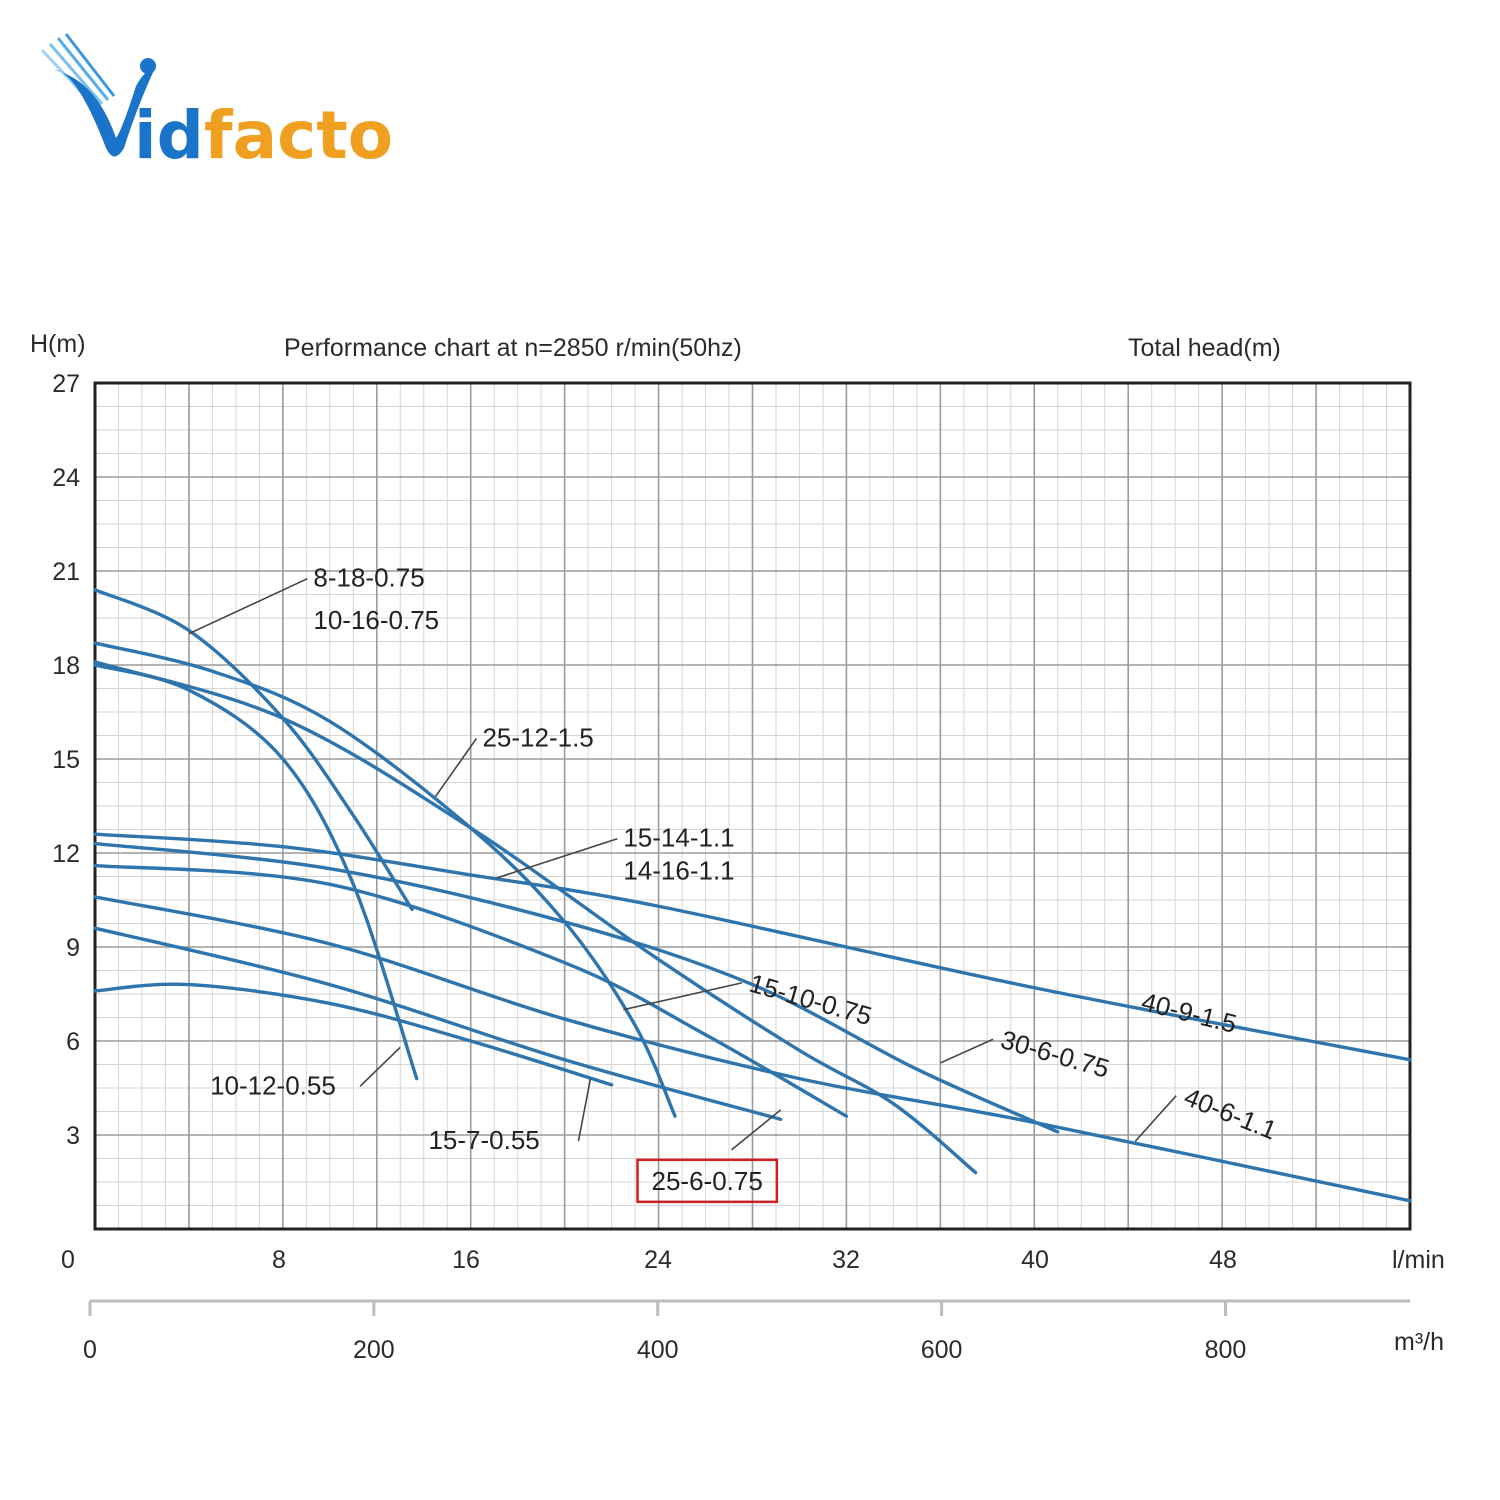 This screenshot has height=1500, width=1500. Describe the element at coordinates (300, 135) in the screenshot. I see `logo-text-factor: factor` at that location.